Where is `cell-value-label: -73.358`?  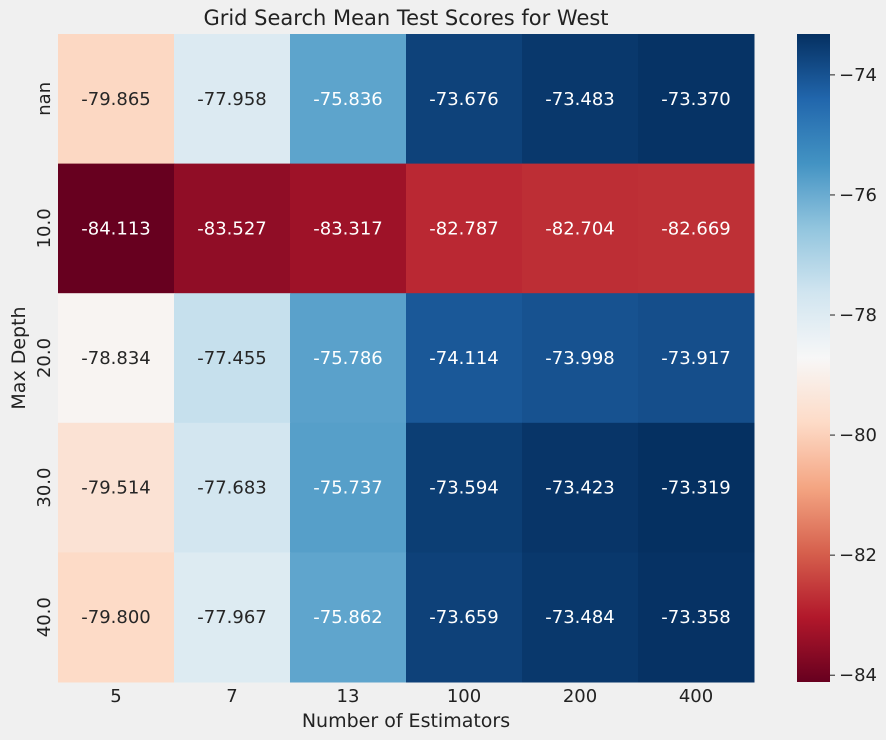 cell-value-label: -73.358 is located at coordinates (695, 617).